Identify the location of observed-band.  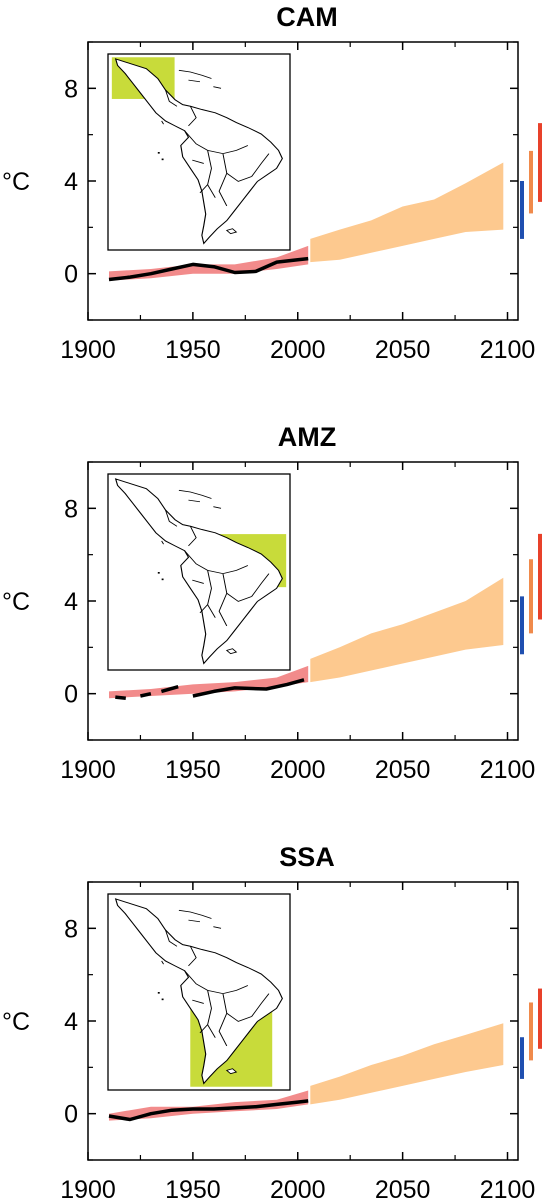
(209, 682).